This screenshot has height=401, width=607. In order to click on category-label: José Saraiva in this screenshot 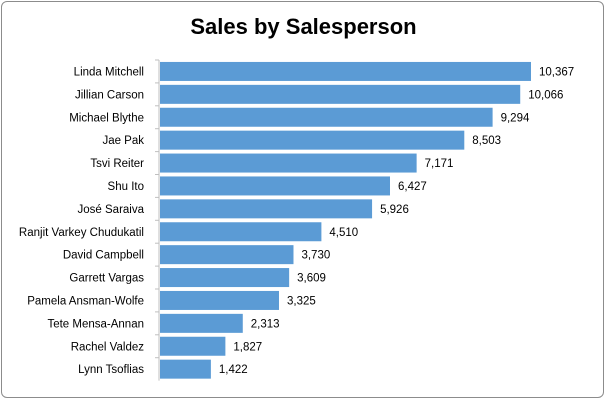, I will do `click(111, 210)`.